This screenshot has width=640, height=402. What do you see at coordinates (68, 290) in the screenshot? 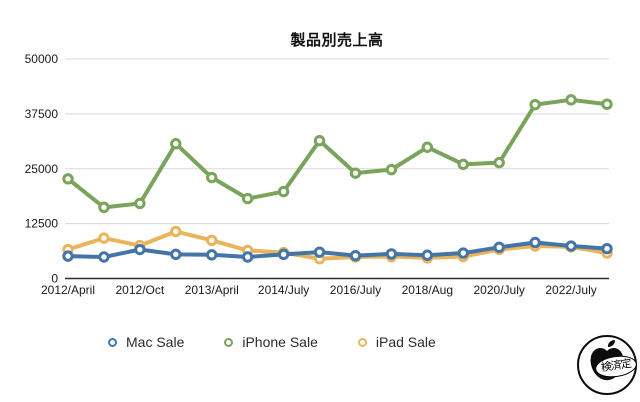
I see `x-tick-label: 2012/April` at bounding box center [68, 290].